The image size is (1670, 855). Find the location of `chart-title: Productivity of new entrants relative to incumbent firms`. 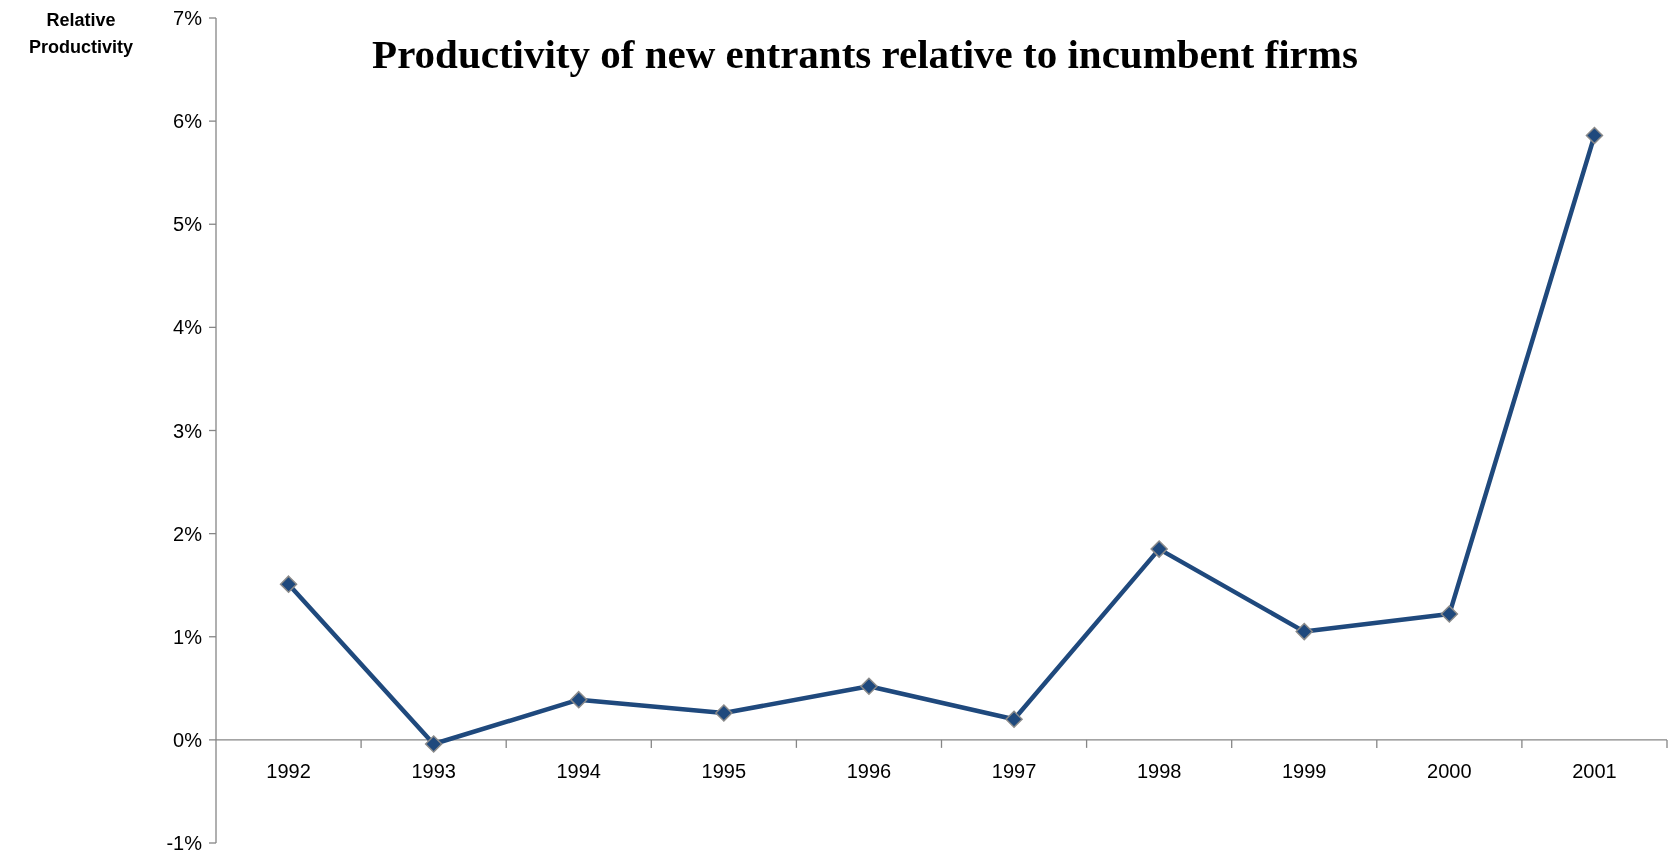

chart-title: Productivity of new entrants relative to incumbent firms is located at coordinates (865, 54).